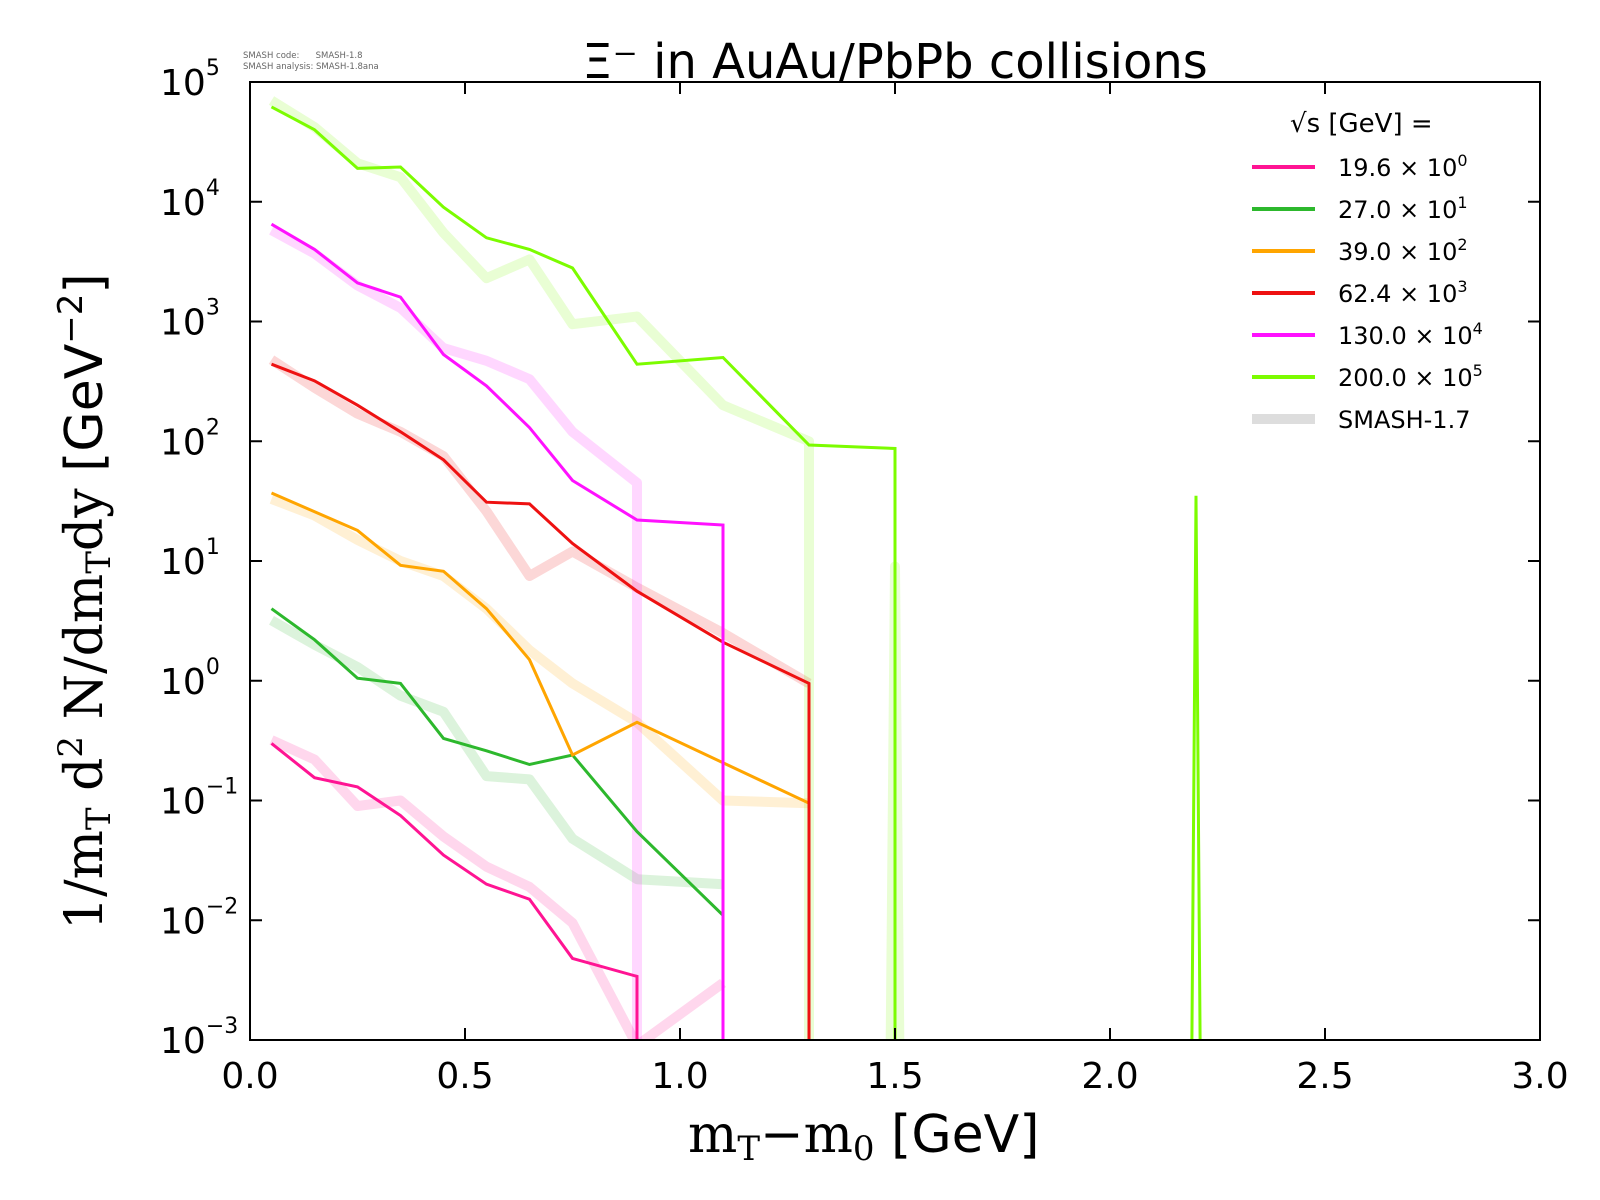 The height and width of the screenshot is (1200, 1600). What do you see at coordinates (895, 62) in the screenshot?
I see `chart-title: Ξ⁻ in AuAu/PbPb collisions` at bounding box center [895, 62].